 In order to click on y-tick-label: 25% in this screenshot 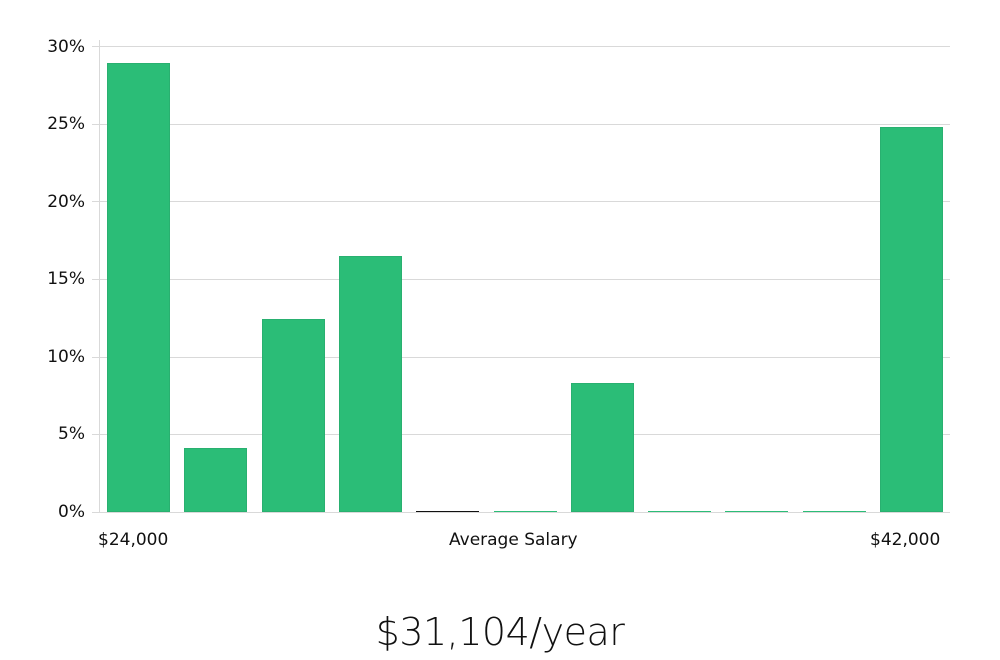, I will do `click(66, 124)`.